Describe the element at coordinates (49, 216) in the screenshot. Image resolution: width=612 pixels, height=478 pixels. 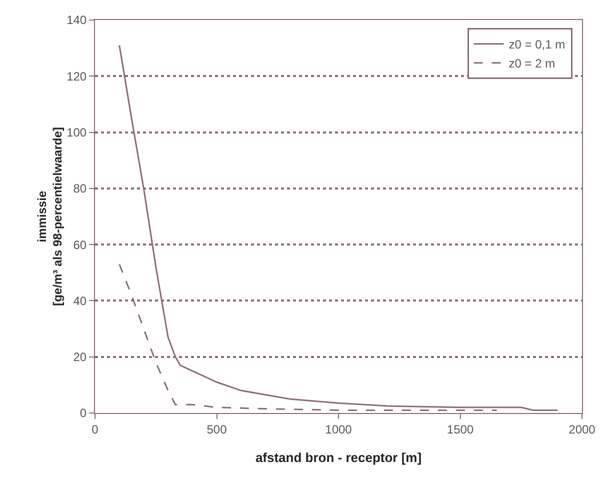
I see `y-axis-title: immissie [ge/m³ als 98-percentielwaarde]` at that location.